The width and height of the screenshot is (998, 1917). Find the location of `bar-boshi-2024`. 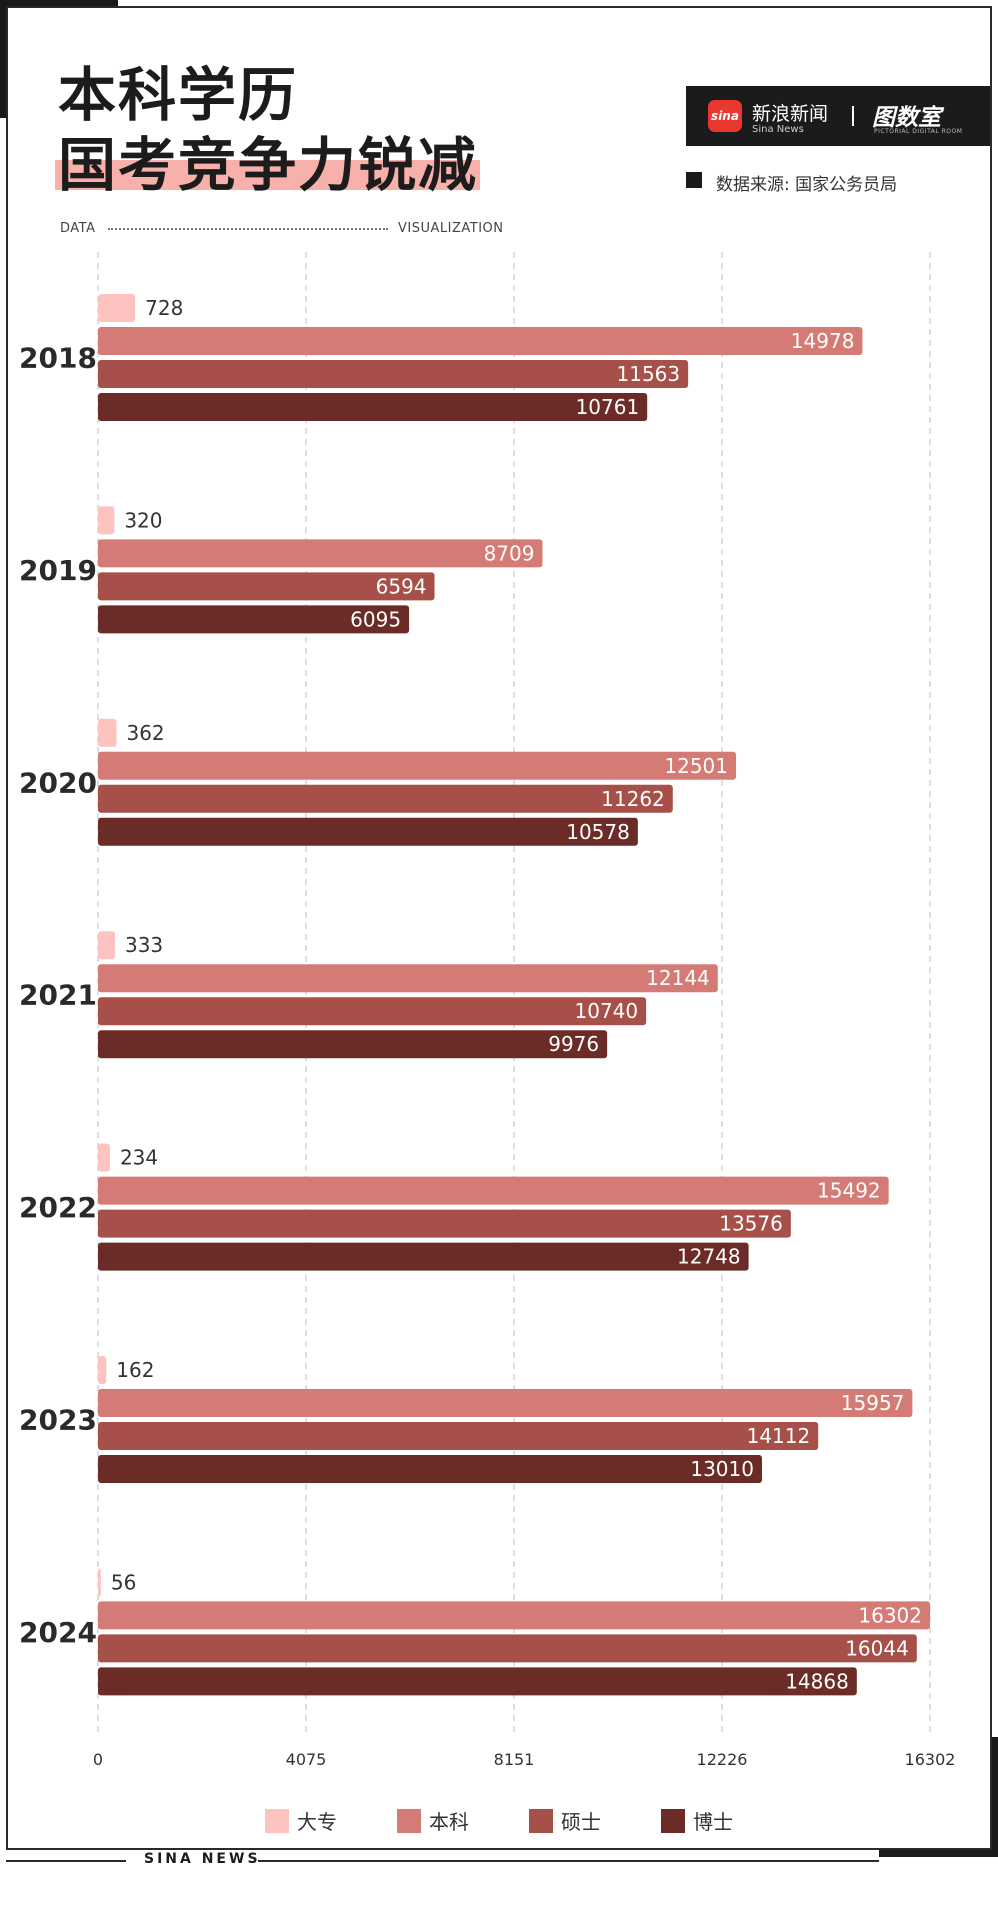

bar-boshi-2024 is located at coordinates (477, 1681).